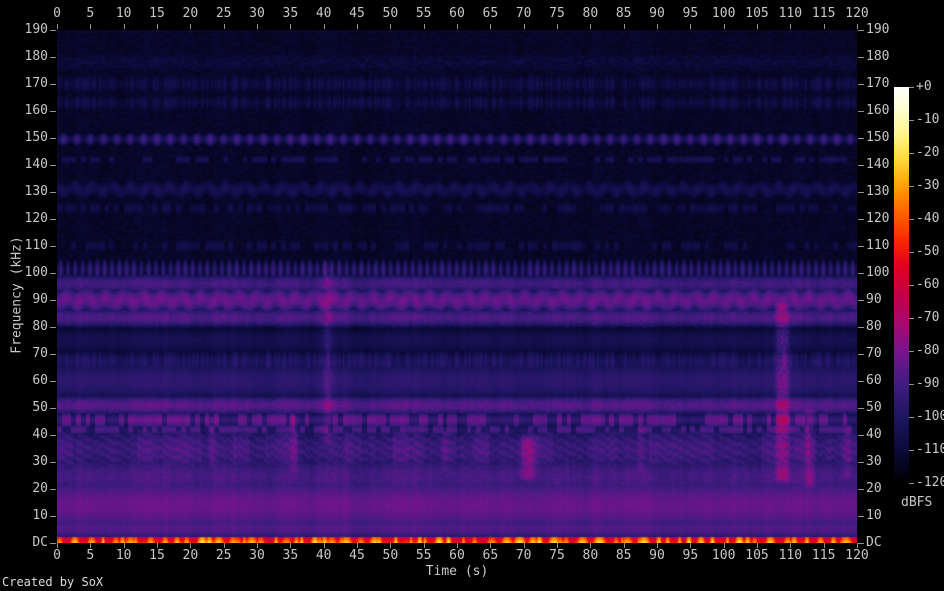  I want to click on y-tick-label: 30, so click(874, 461).